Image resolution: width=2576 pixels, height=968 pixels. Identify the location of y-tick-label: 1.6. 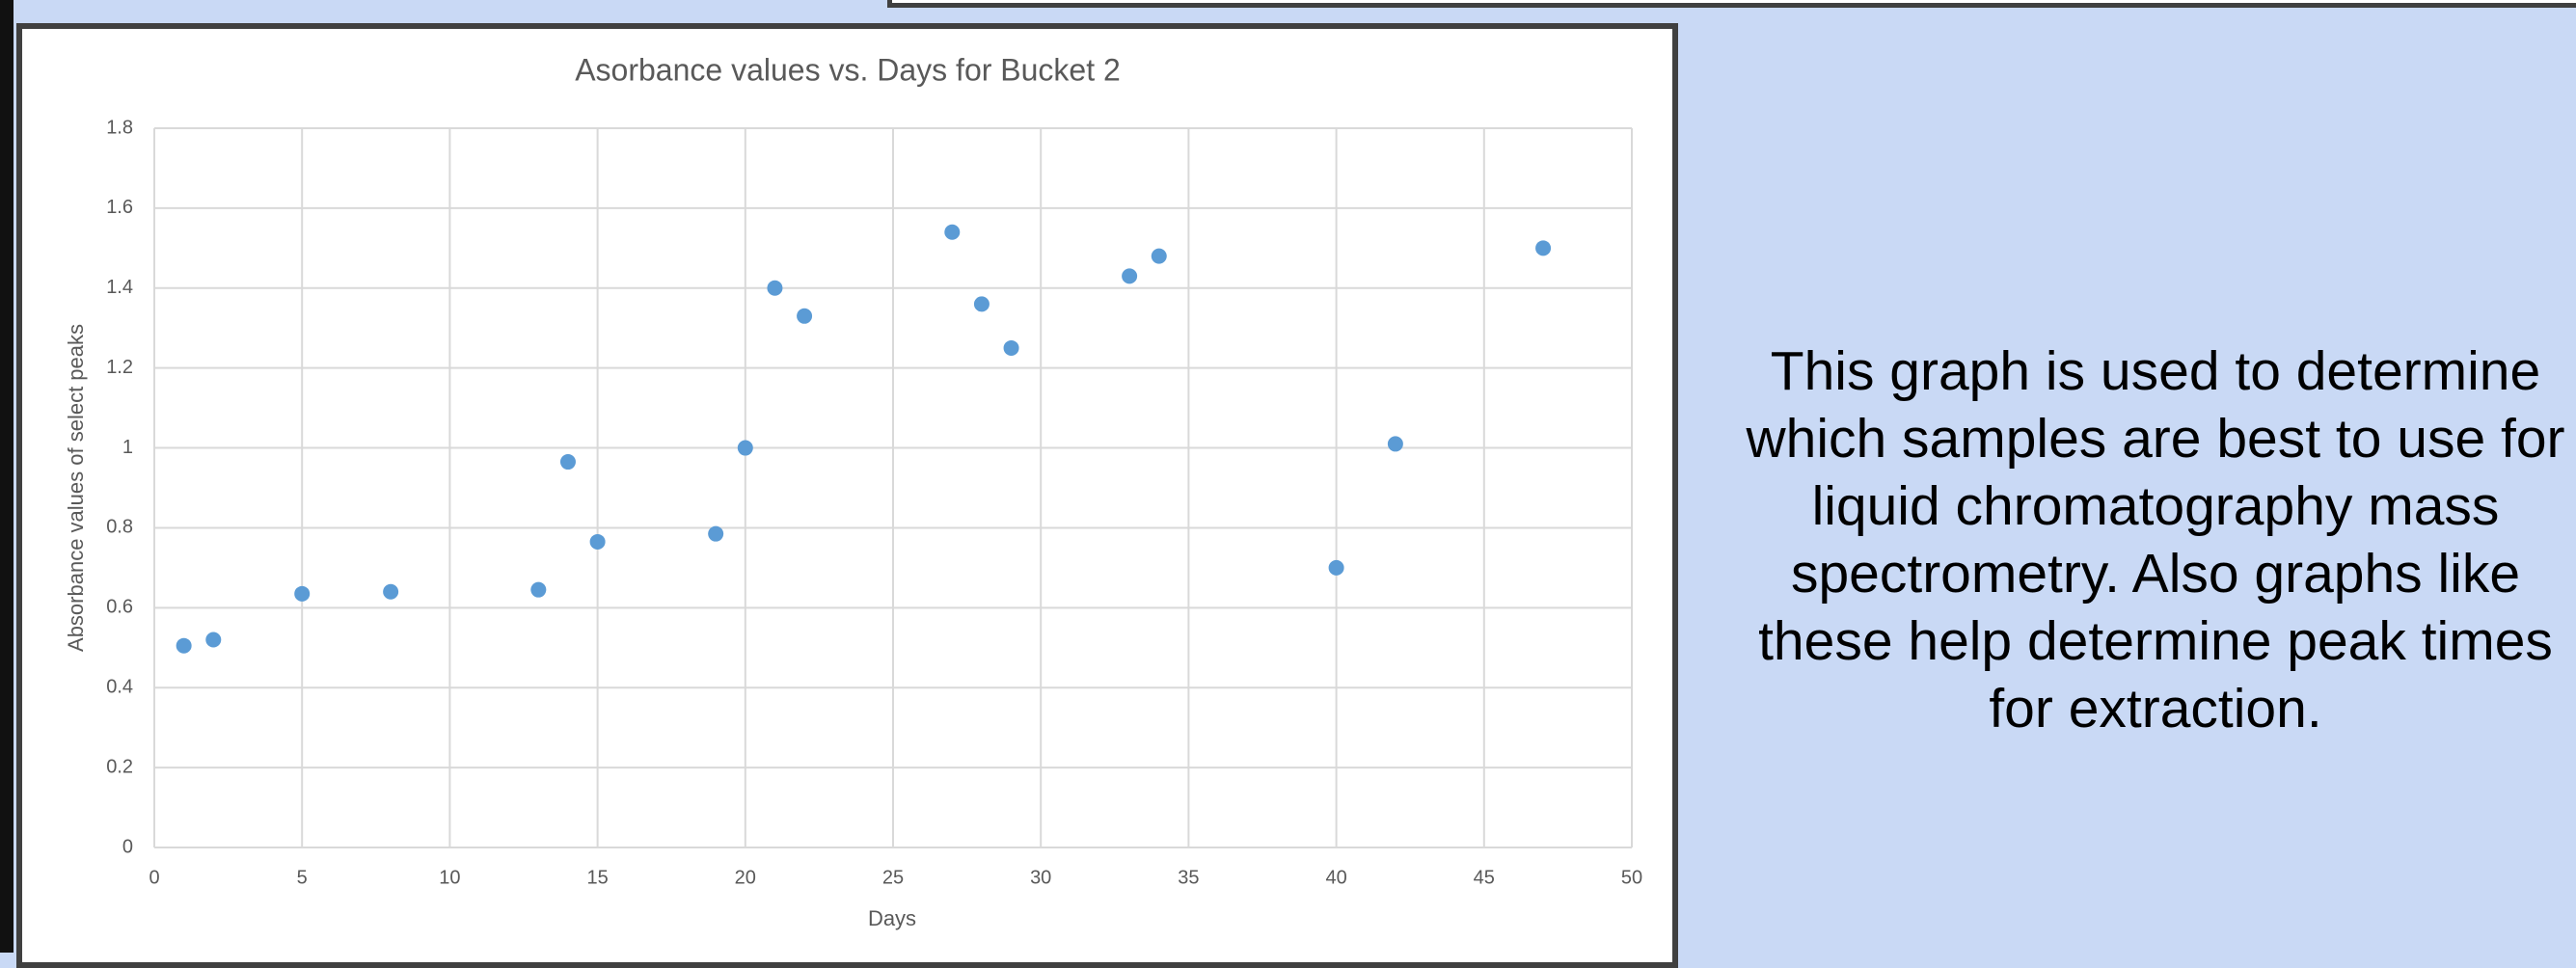
(119, 207).